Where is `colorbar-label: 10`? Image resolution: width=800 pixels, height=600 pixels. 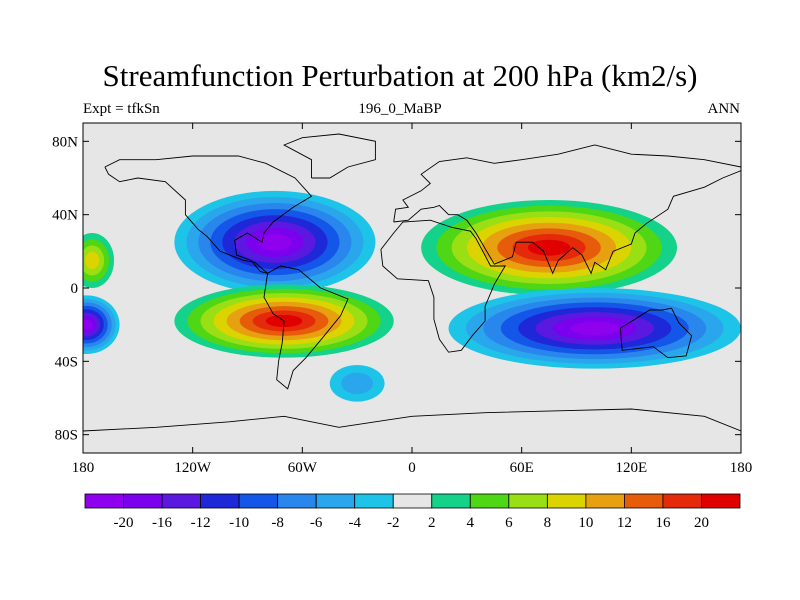 colorbar-label: 10 is located at coordinates (585, 523).